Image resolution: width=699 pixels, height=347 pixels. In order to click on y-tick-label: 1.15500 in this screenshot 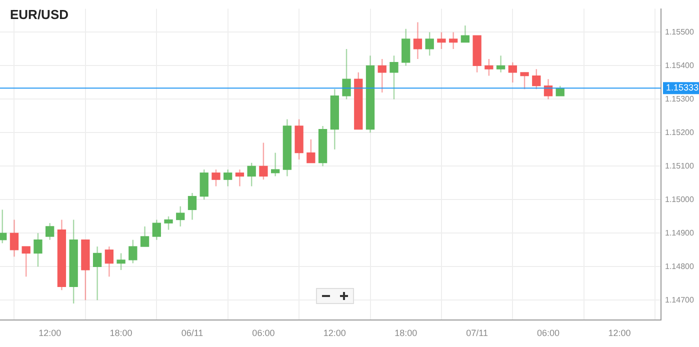, I will do `click(679, 31)`.